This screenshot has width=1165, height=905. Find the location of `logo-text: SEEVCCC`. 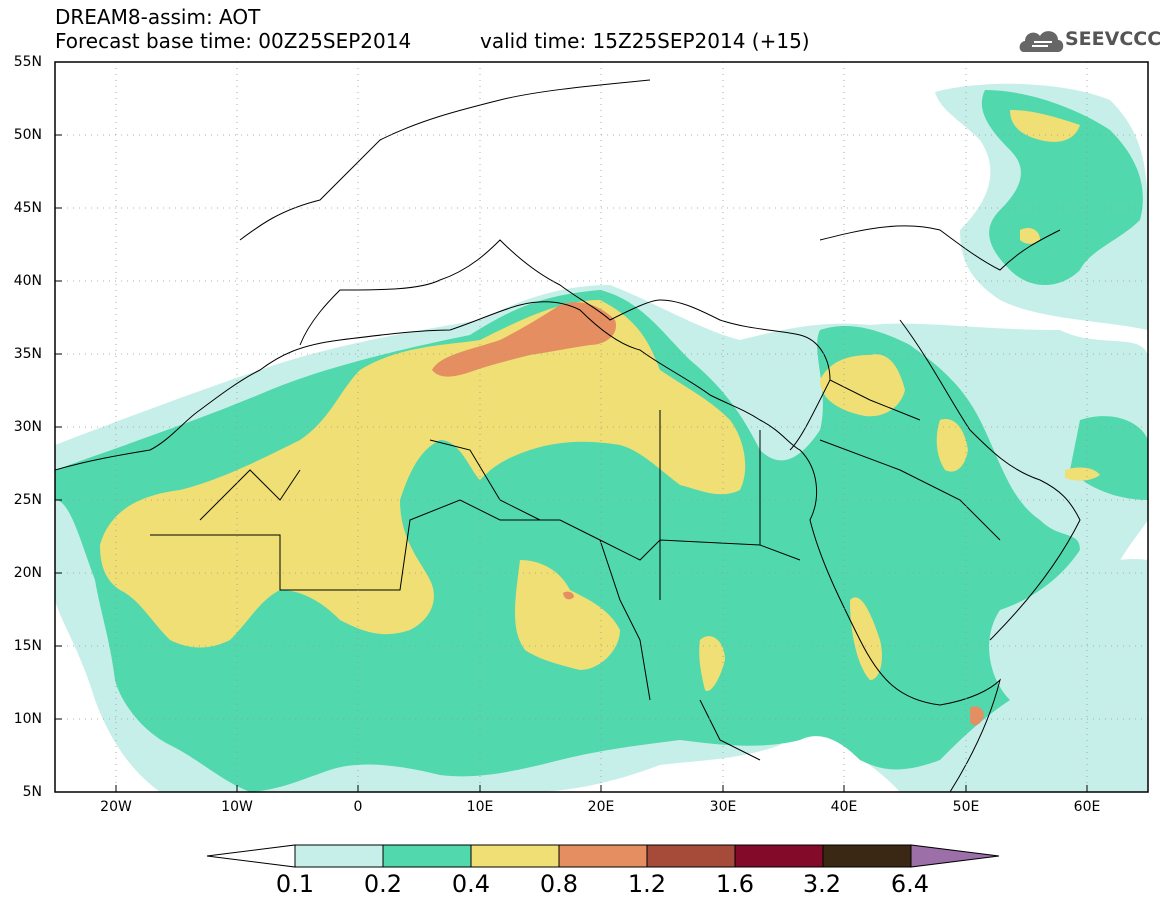

logo-text: SEEVCCC is located at coordinates (1113, 39).